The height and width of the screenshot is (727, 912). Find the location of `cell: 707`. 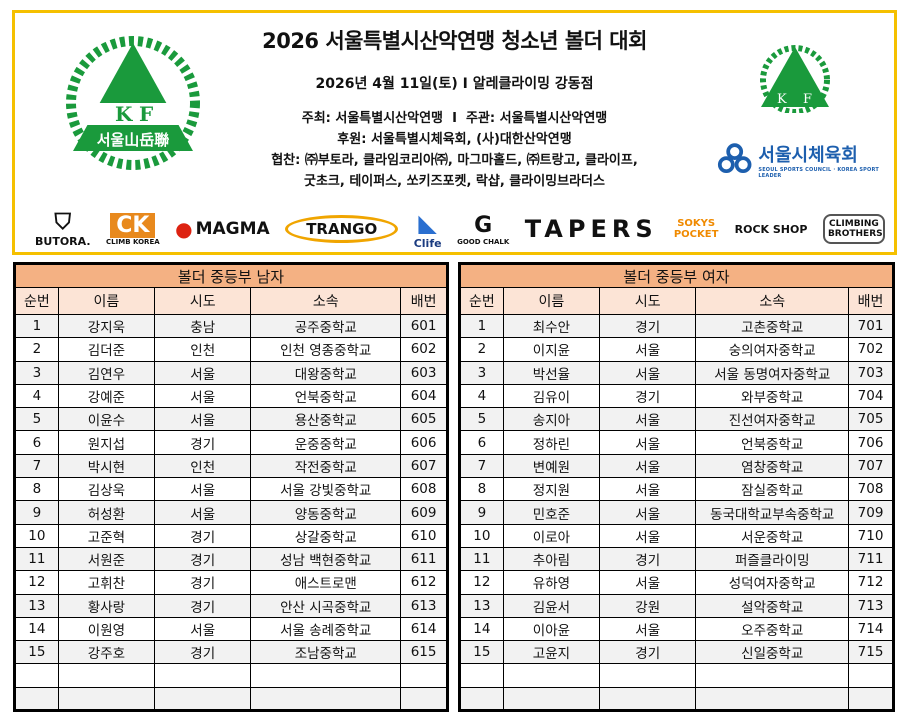

cell: 707 is located at coordinates (871, 466).